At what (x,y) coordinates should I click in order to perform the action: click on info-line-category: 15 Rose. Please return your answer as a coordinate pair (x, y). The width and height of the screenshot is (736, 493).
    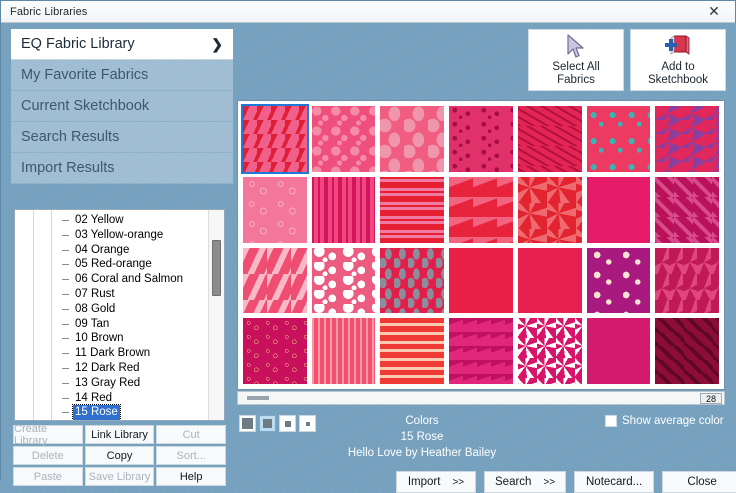
    Looking at the image, I should click on (422, 437).